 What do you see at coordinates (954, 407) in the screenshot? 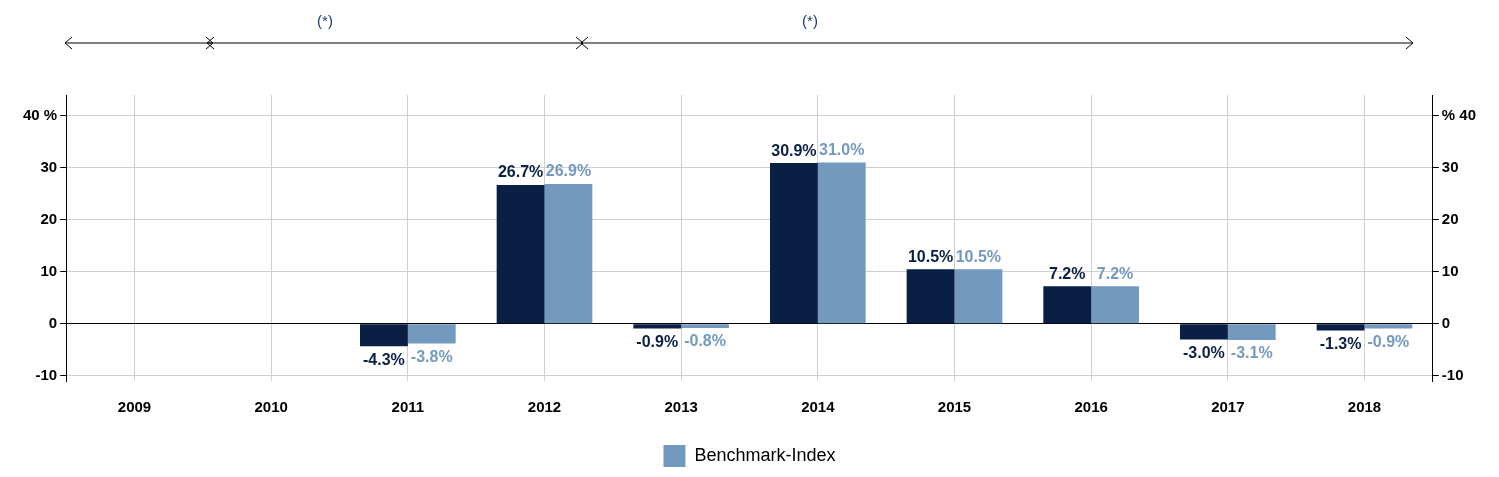
I see `x-tick-label: 2015` at bounding box center [954, 407].